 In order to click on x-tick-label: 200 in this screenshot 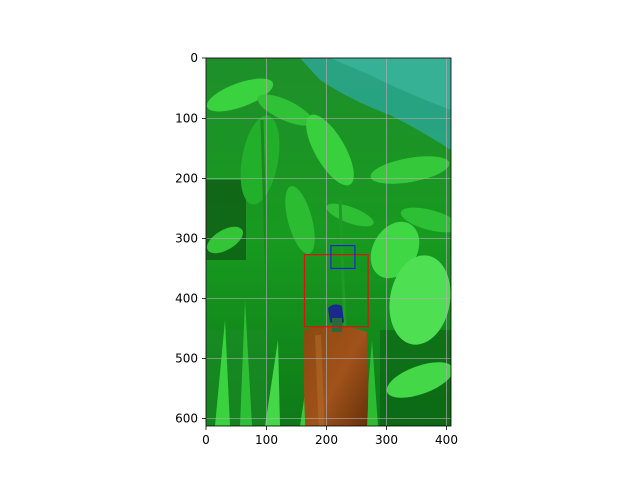, I will do `click(326, 440)`.